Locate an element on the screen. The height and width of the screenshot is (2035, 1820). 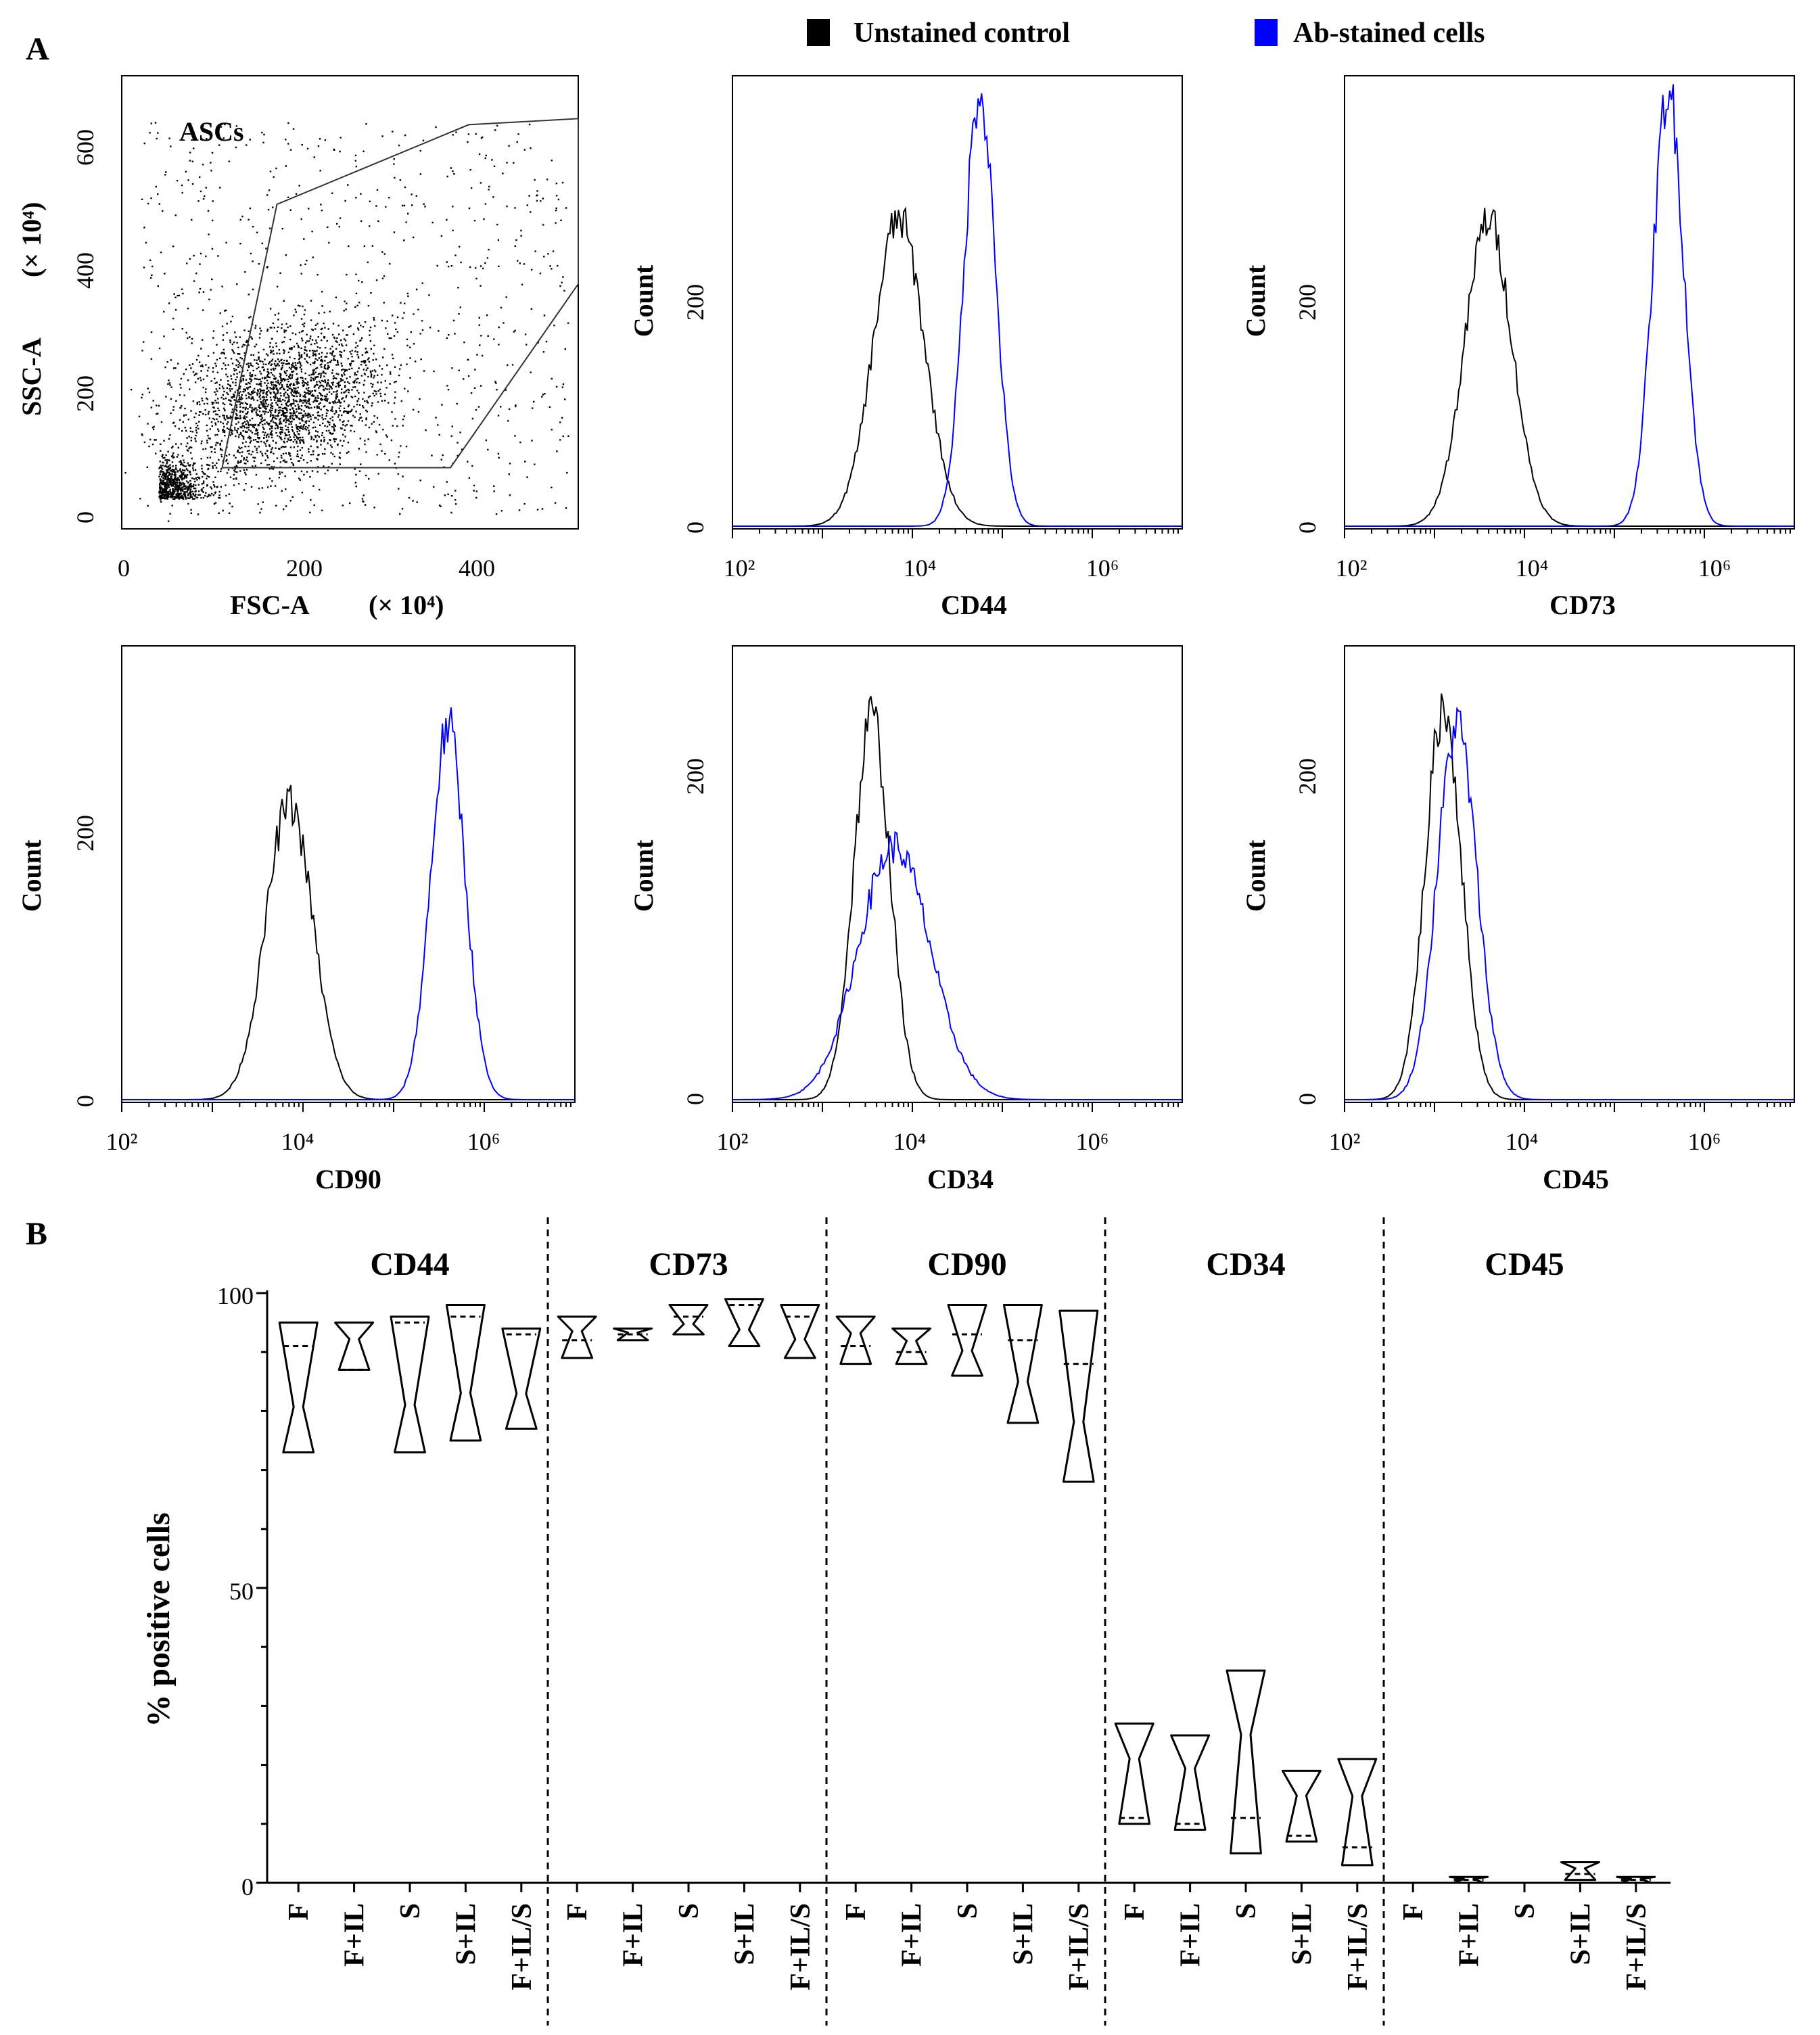
histogram-cd45-frame is located at coordinates (1569, 874).